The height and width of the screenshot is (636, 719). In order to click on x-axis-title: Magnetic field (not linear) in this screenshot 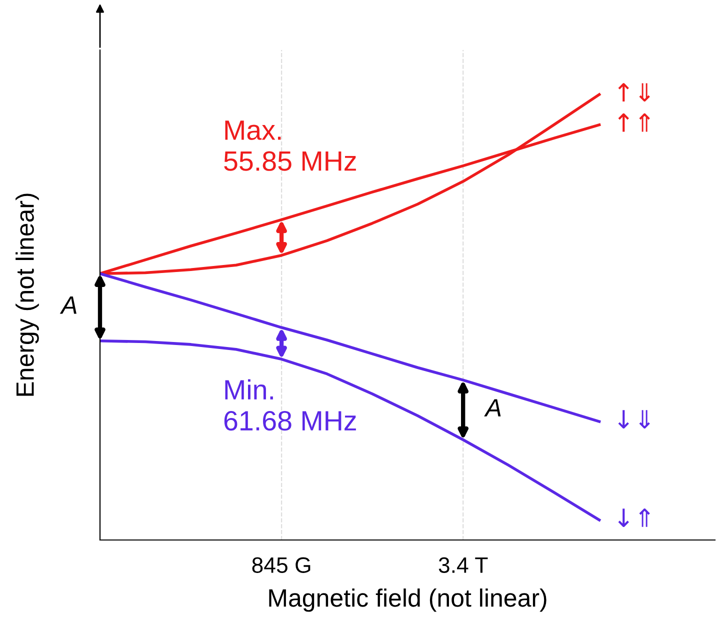, I will do `click(407, 600)`.